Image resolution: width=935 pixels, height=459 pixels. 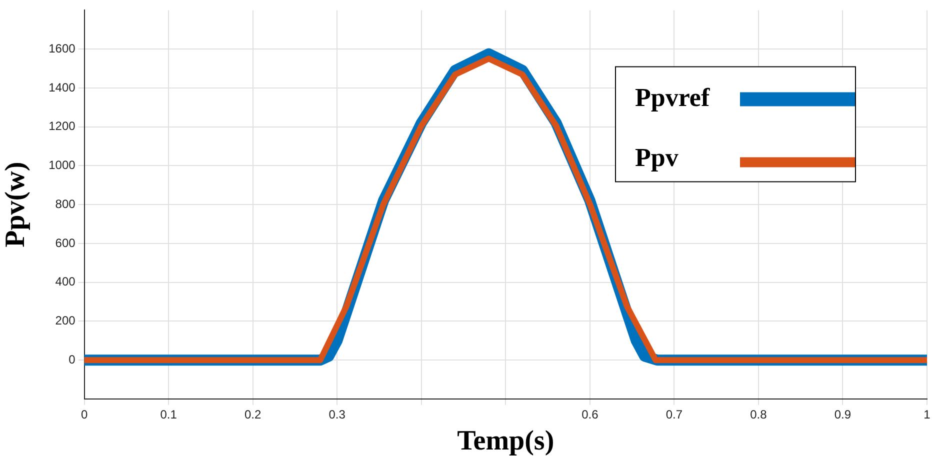 I want to click on x-tick-label: 0.3, so click(x=337, y=415).